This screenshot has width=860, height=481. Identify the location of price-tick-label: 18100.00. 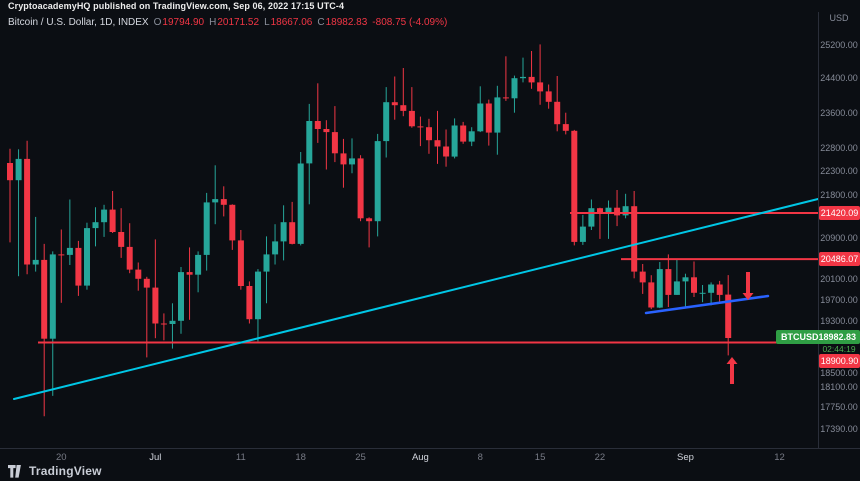
(839, 387).